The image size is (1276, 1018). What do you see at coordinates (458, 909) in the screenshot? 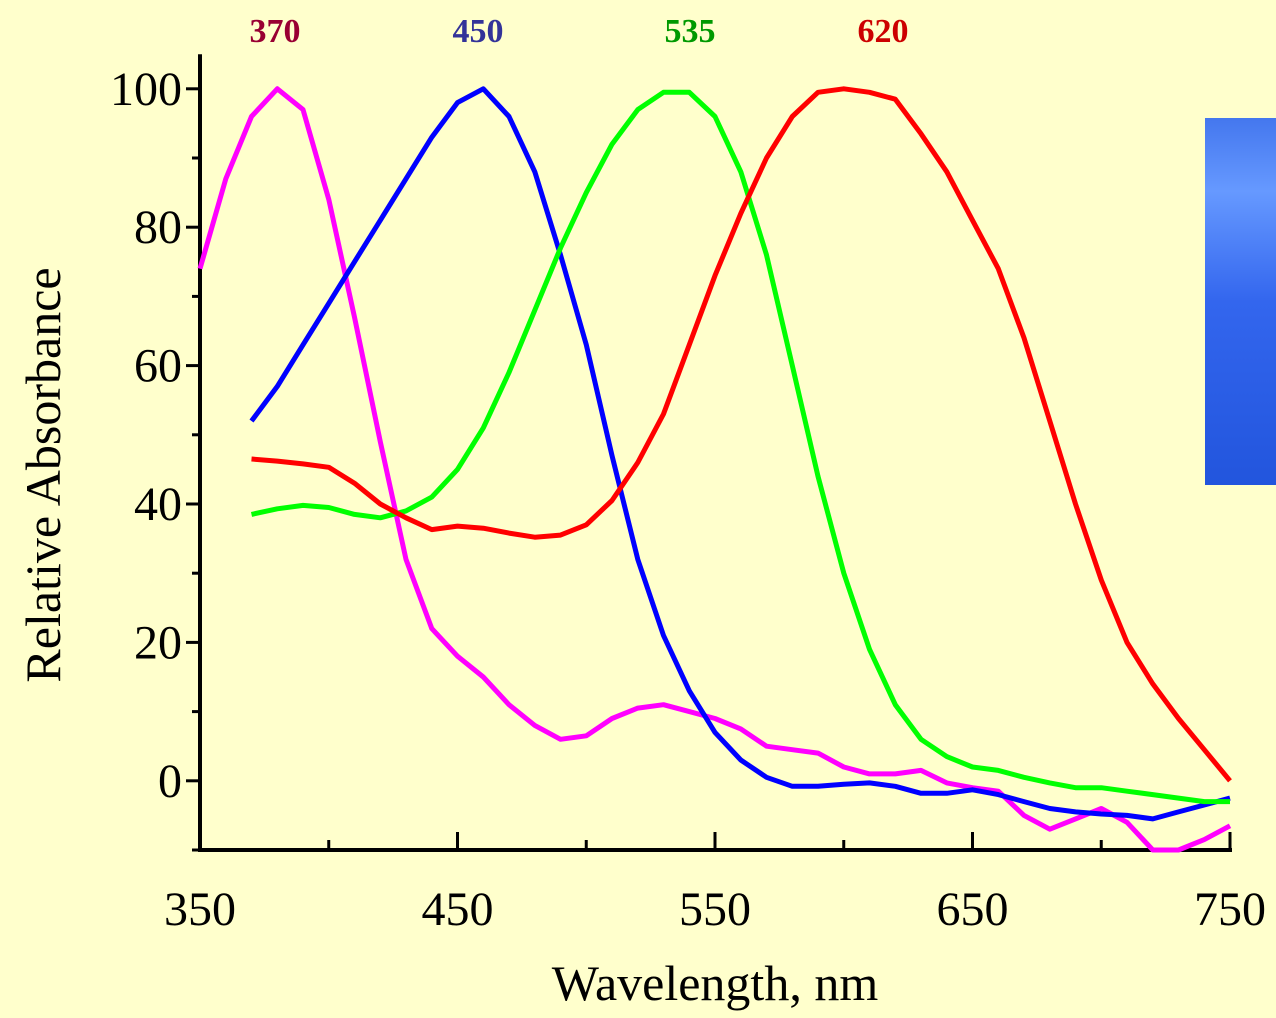
I see `x-tick-label: 450` at bounding box center [458, 909].